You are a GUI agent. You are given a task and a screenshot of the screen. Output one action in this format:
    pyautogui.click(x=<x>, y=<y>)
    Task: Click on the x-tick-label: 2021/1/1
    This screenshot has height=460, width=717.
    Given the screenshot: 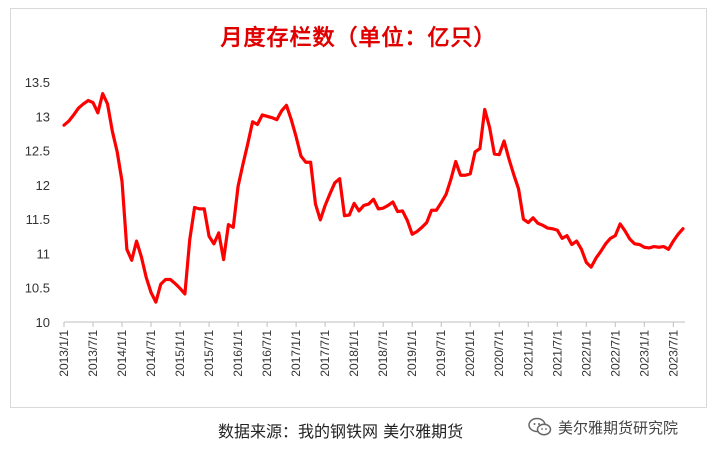 What is the action you would take?
    pyautogui.click(x=528, y=353)
    